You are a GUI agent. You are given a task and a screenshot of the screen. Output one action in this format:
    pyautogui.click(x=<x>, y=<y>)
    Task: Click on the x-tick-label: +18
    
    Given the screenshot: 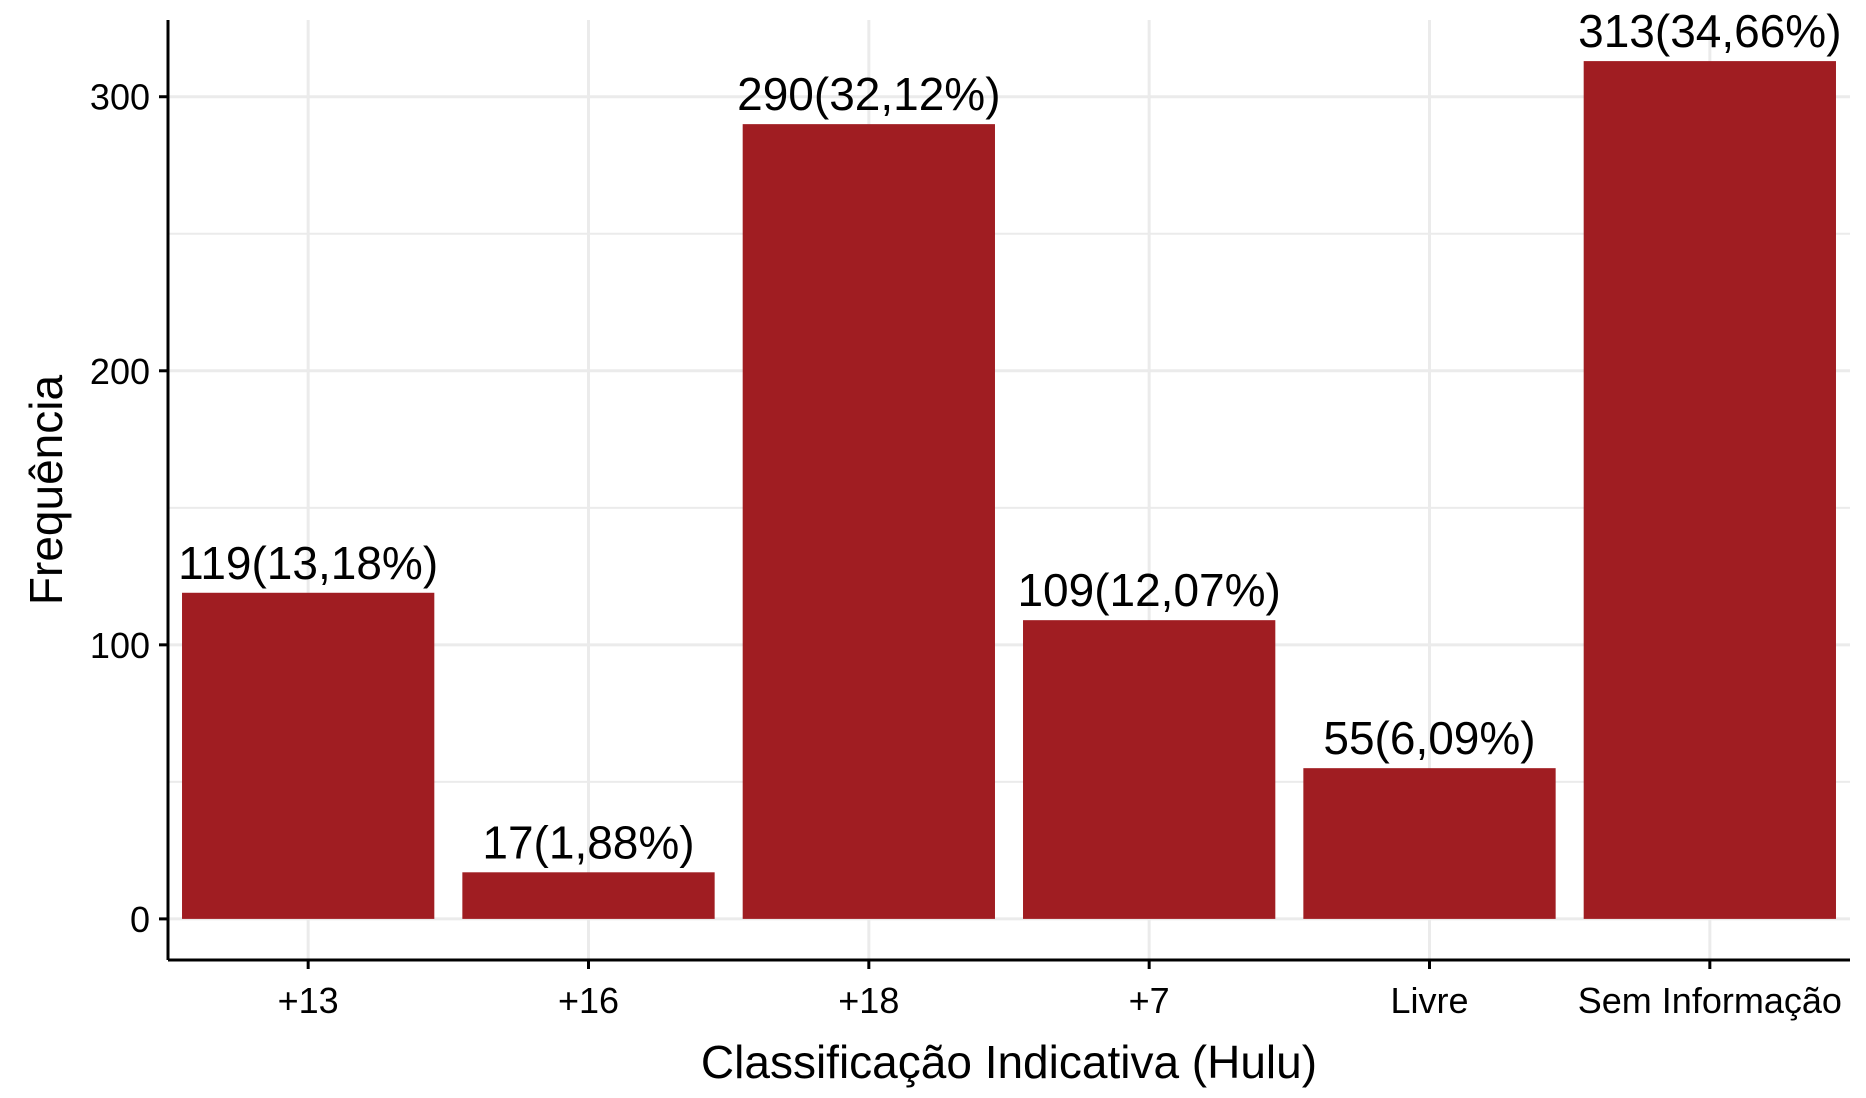 What is the action you would take?
    pyautogui.click(x=868, y=1000)
    